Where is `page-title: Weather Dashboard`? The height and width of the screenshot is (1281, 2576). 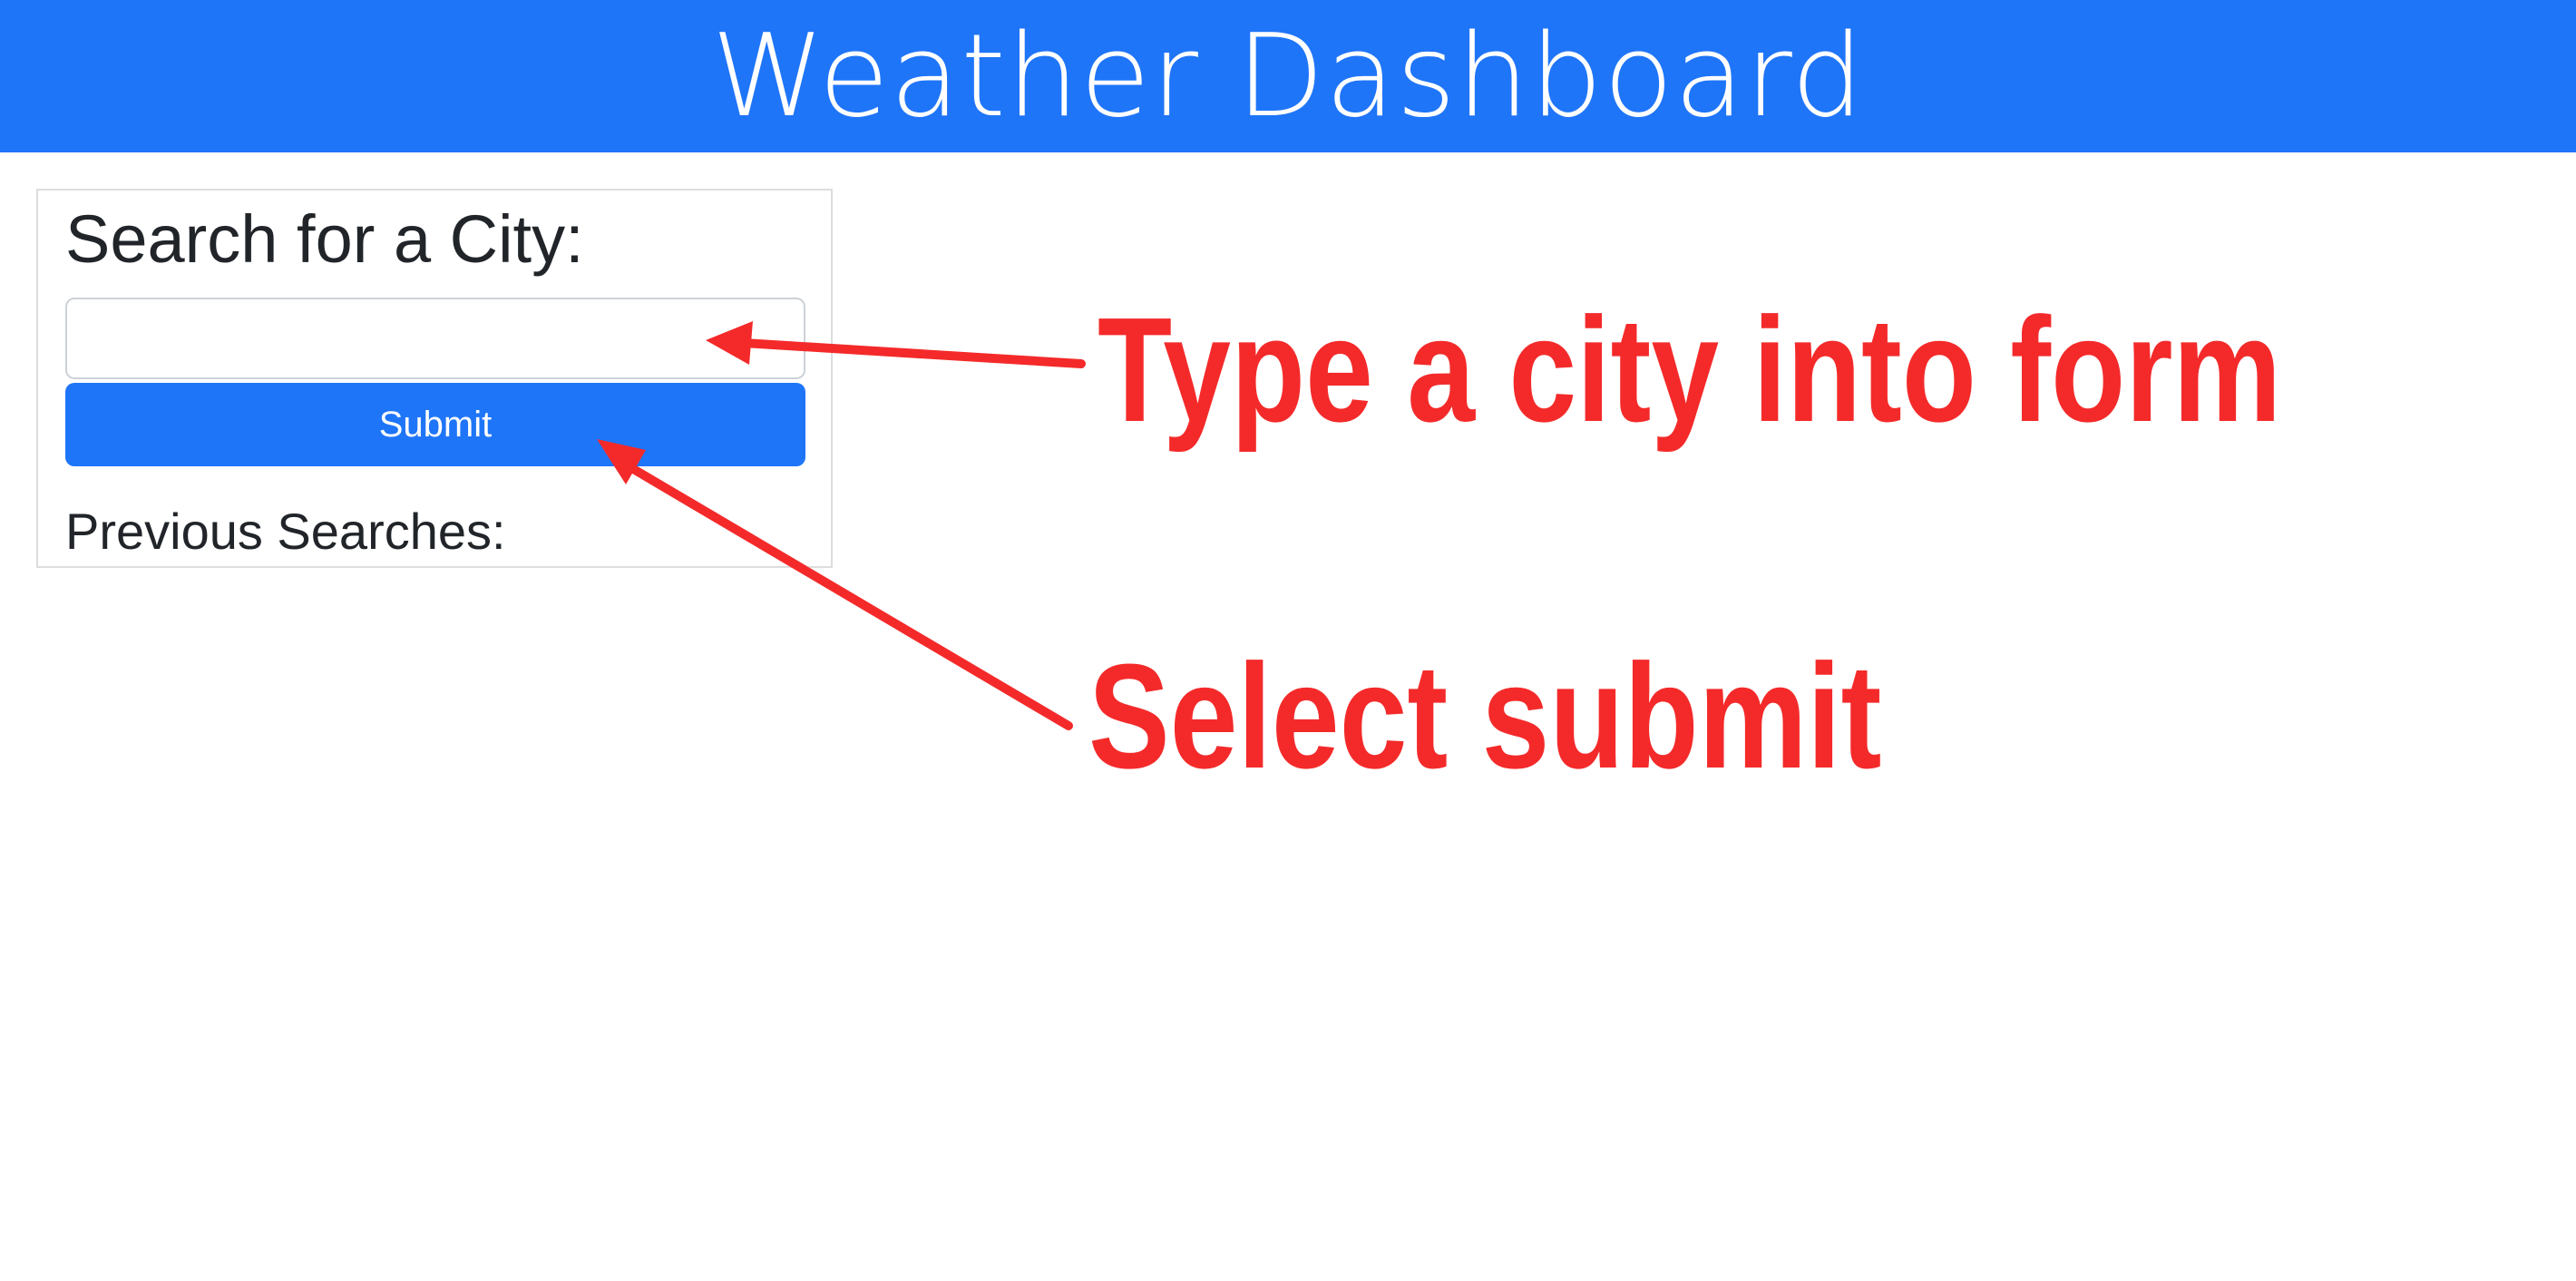
page-title: Weather Dashboard is located at coordinates (1288, 75).